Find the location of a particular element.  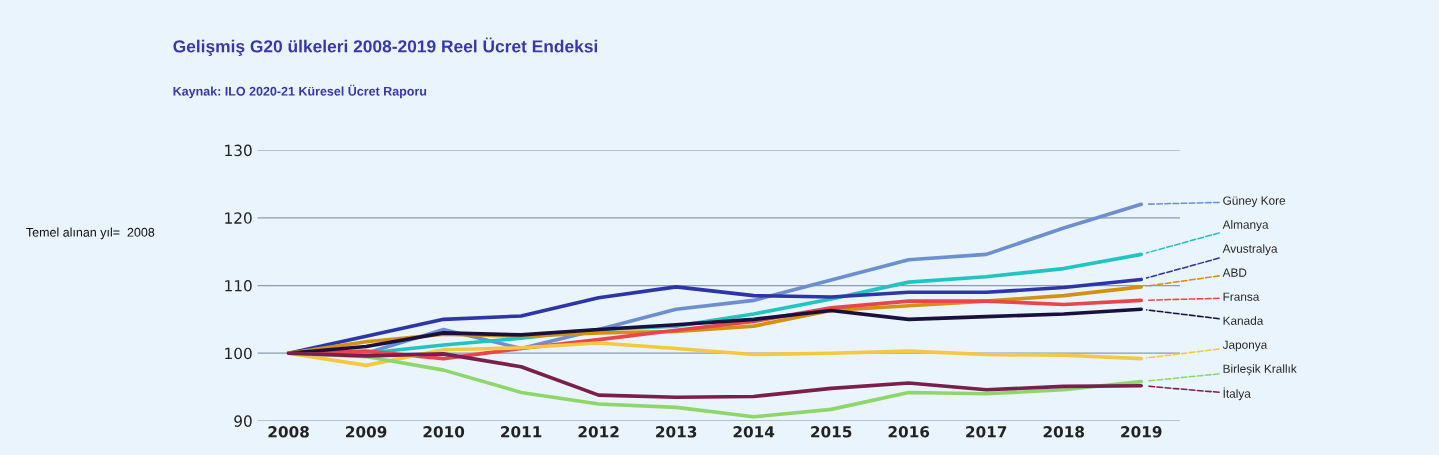

x-tick-label: 2010 is located at coordinates (444, 432).